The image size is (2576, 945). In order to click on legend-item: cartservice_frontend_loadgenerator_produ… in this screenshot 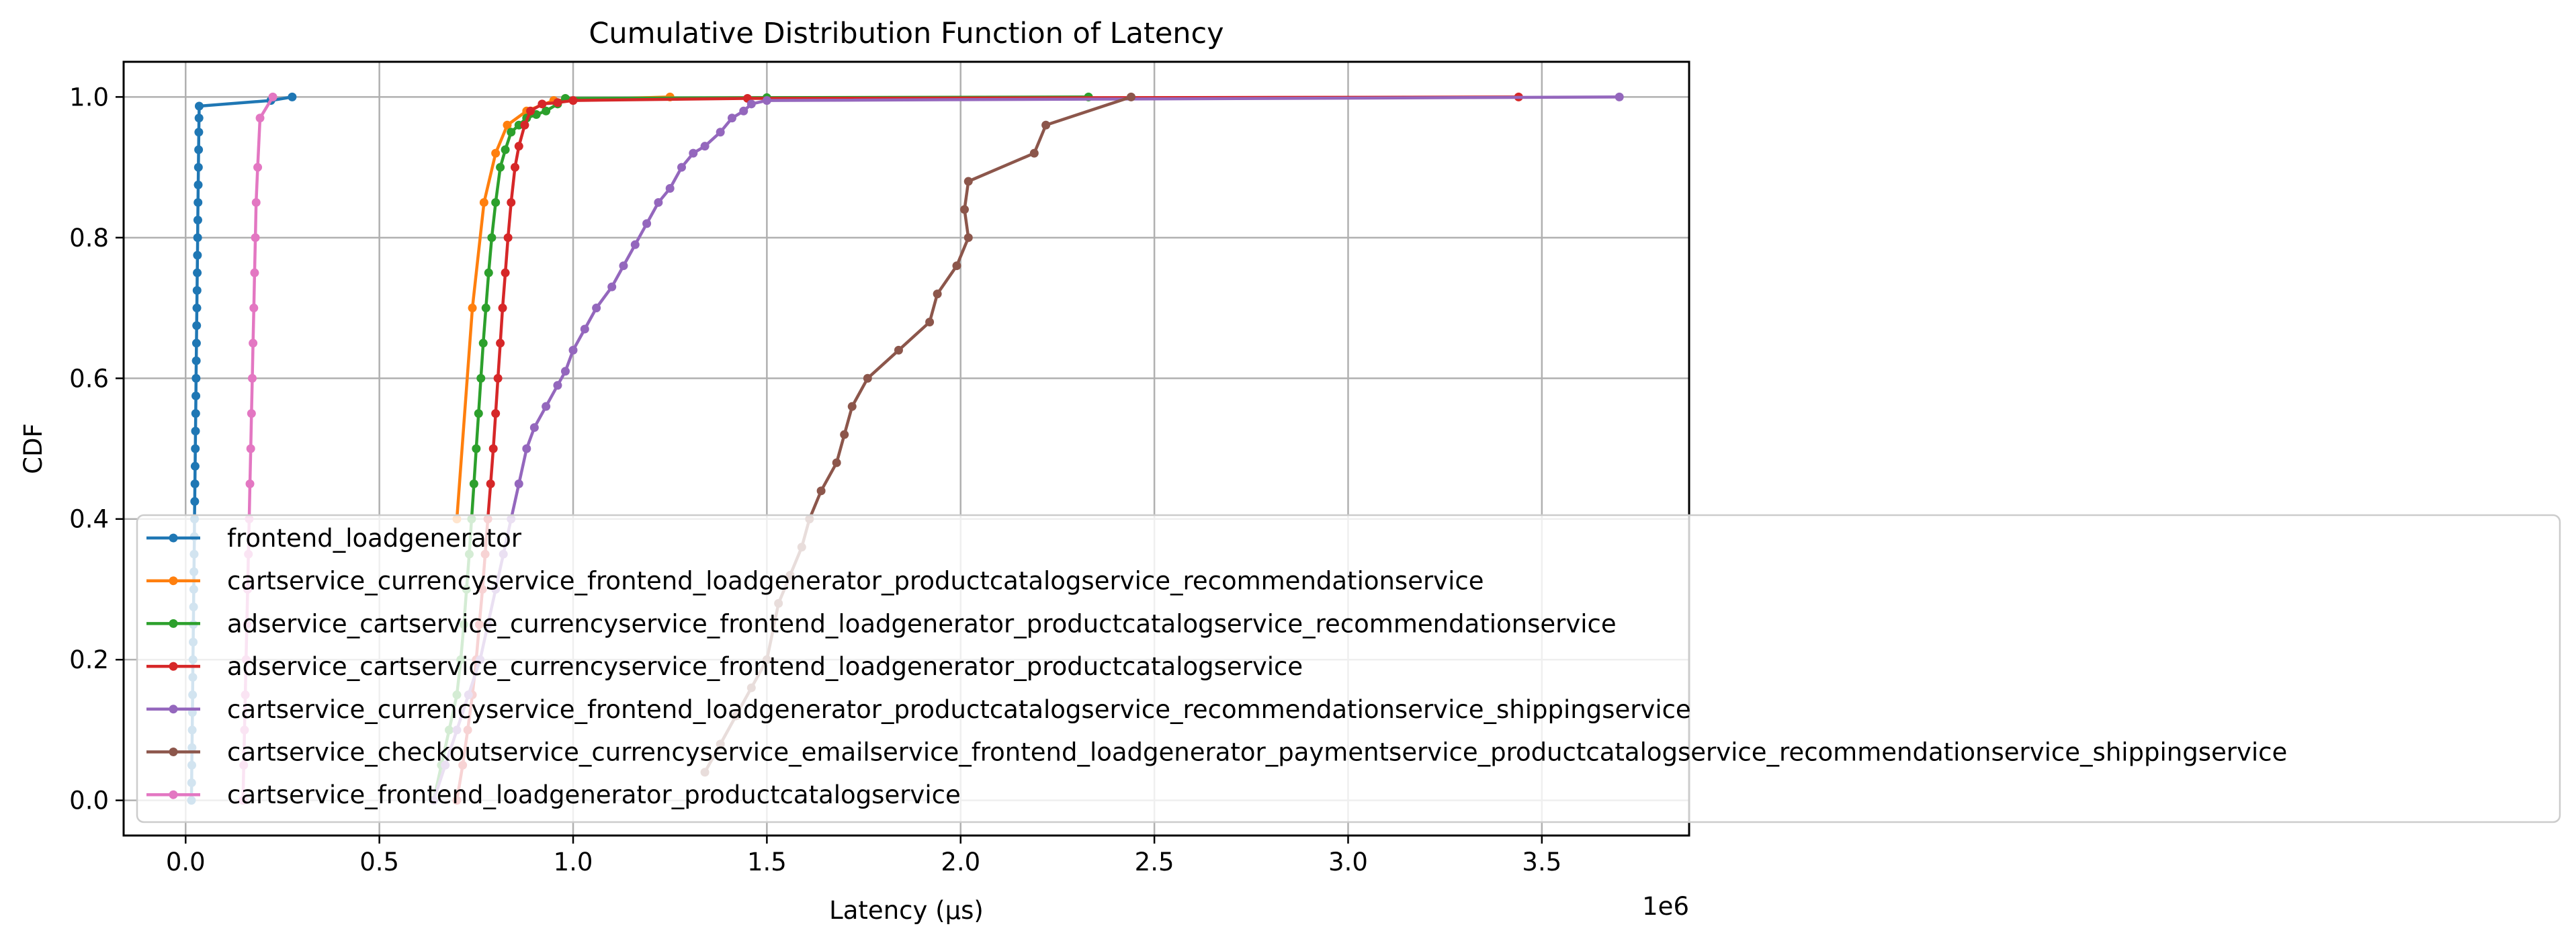, I will do `click(553, 795)`.